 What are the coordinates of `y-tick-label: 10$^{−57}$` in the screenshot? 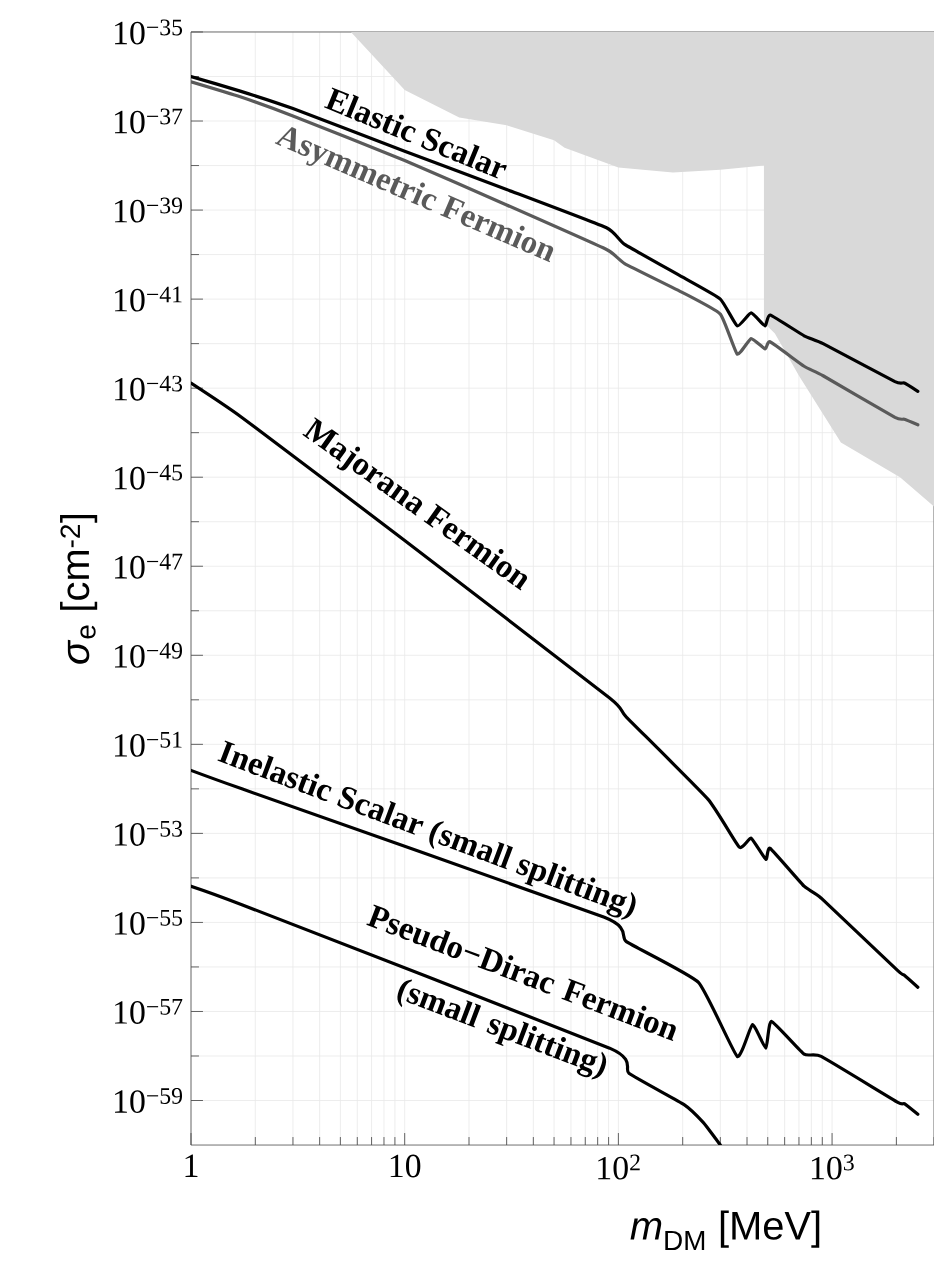 It's located at (149, 1011).